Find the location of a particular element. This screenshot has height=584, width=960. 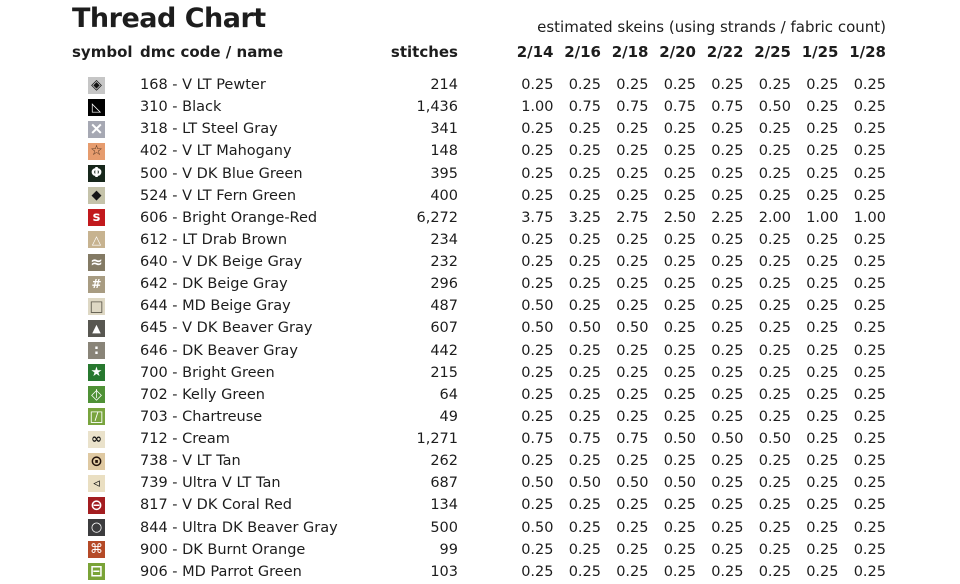

thread-name: 703 - Chartreuse is located at coordinates (201, 416).